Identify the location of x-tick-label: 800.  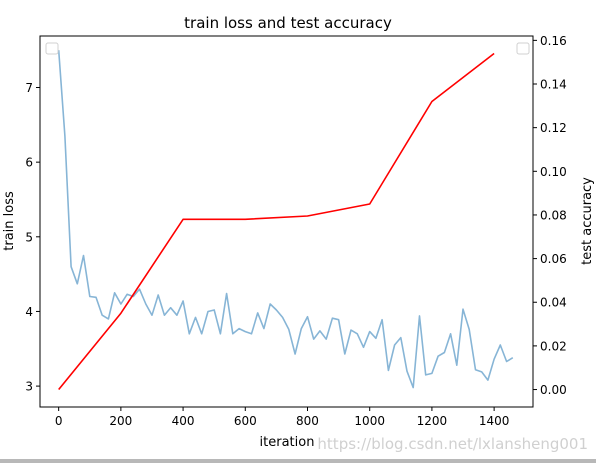
(307, 421).